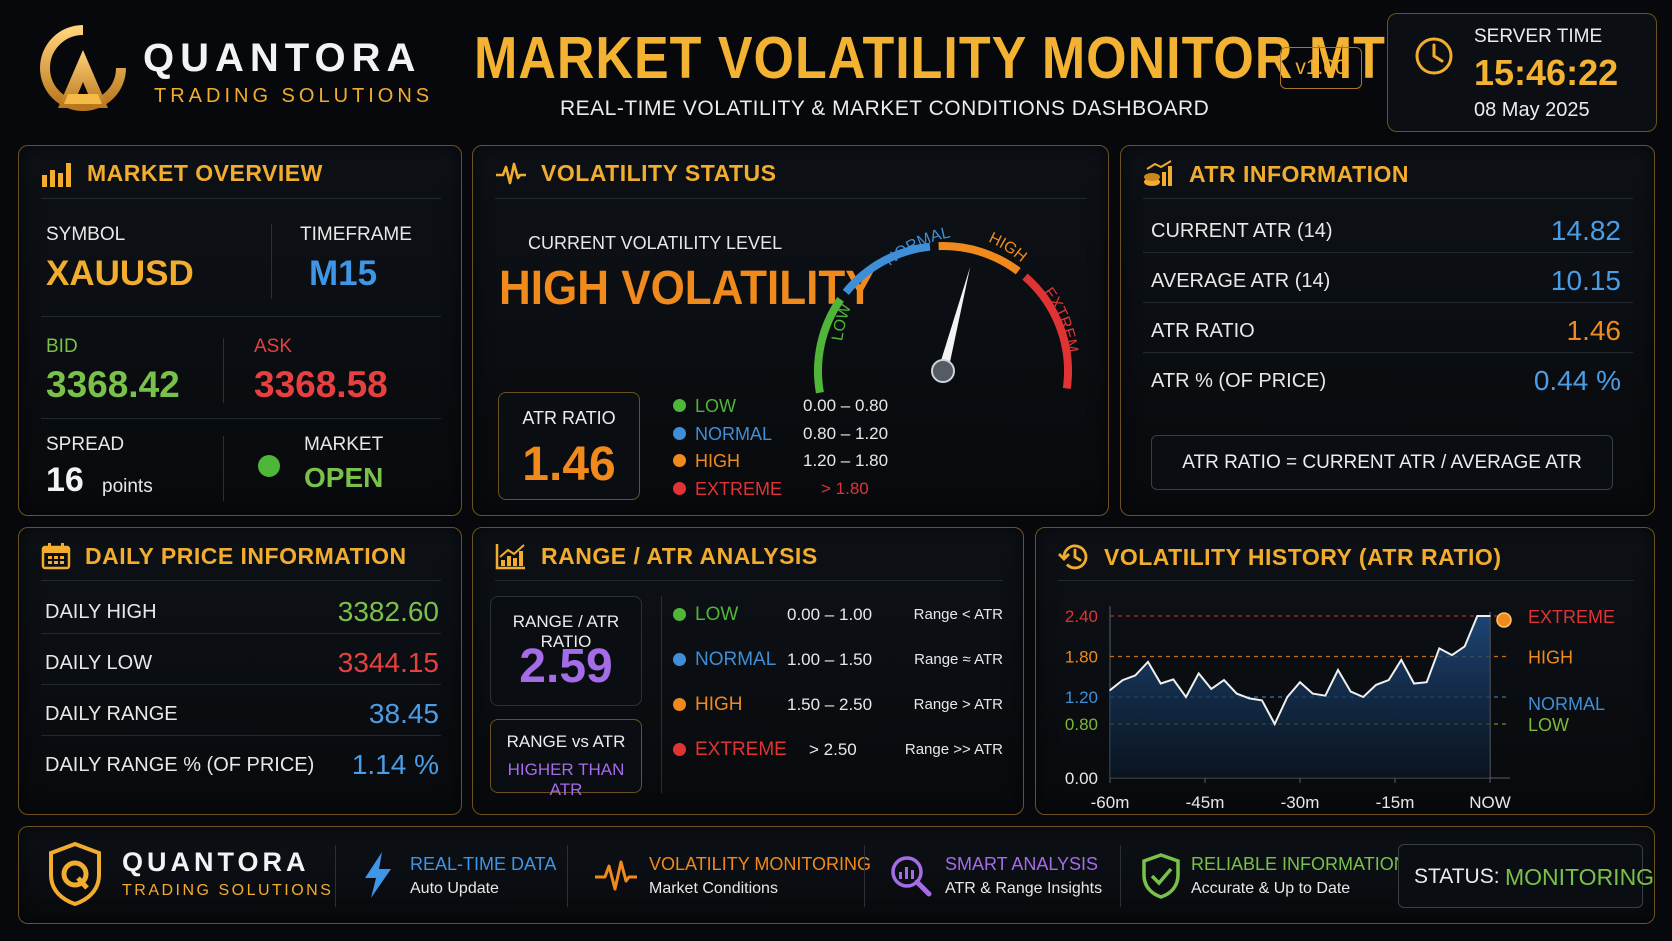 Image resolution: width=1672 pixels, height=941 pixels. Describe the element at coordinates (1081, 616) in the screenshot. I see `y-tick-label: 2.40` at that location.